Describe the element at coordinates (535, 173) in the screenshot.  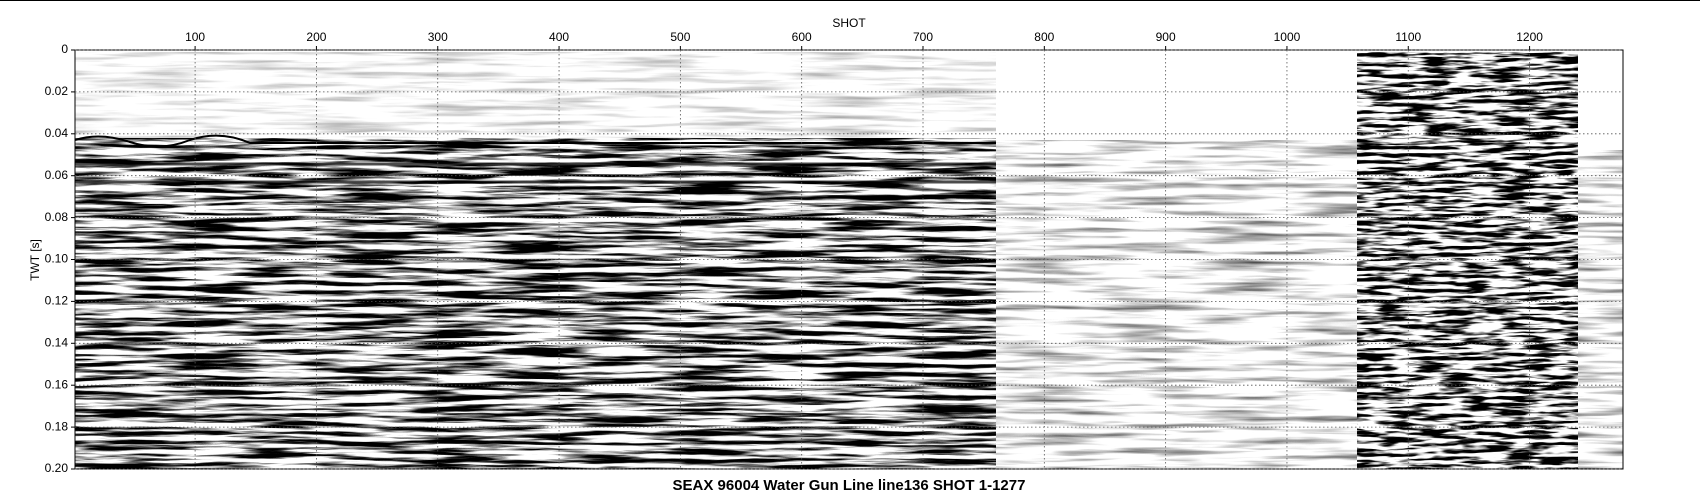
I see `reflector` at that location.